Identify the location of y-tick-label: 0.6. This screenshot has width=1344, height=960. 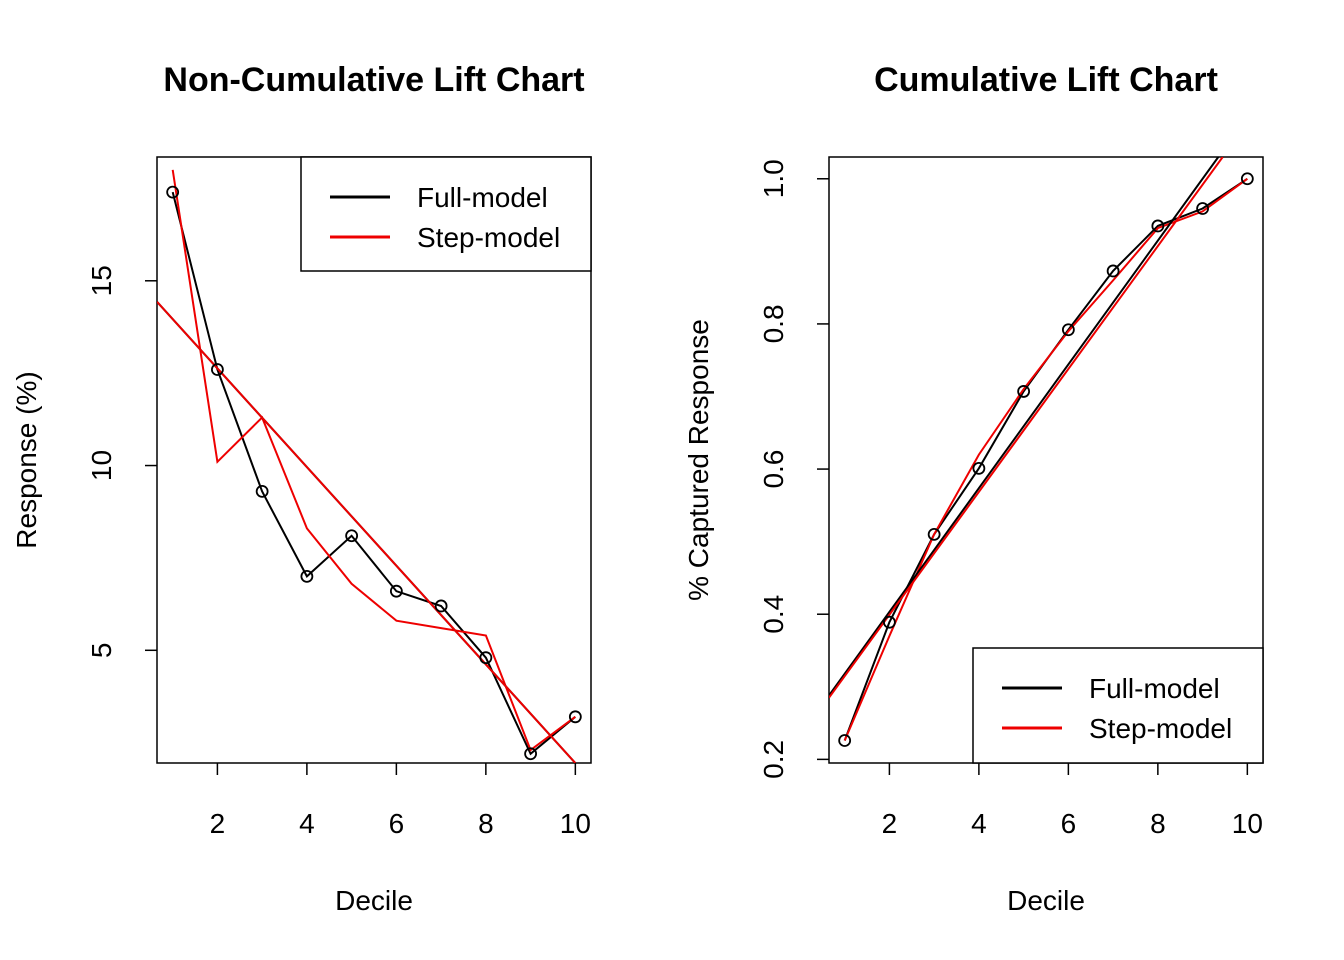
(773, 469).